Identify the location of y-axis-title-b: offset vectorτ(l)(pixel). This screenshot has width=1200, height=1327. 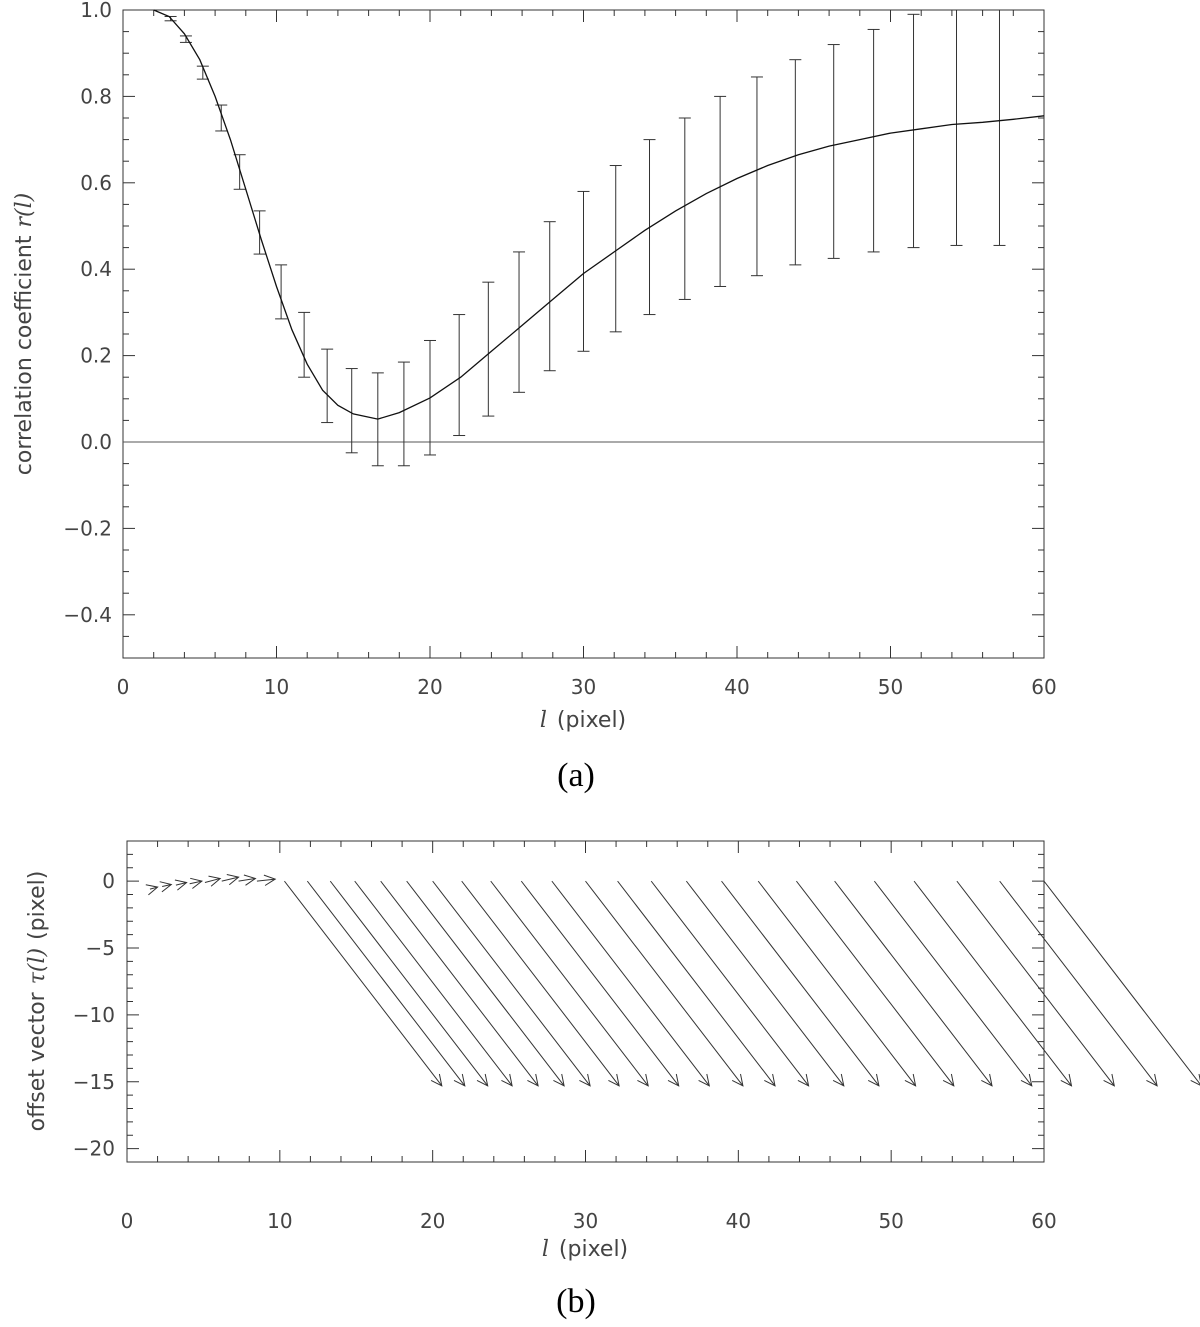
(37, 1001).